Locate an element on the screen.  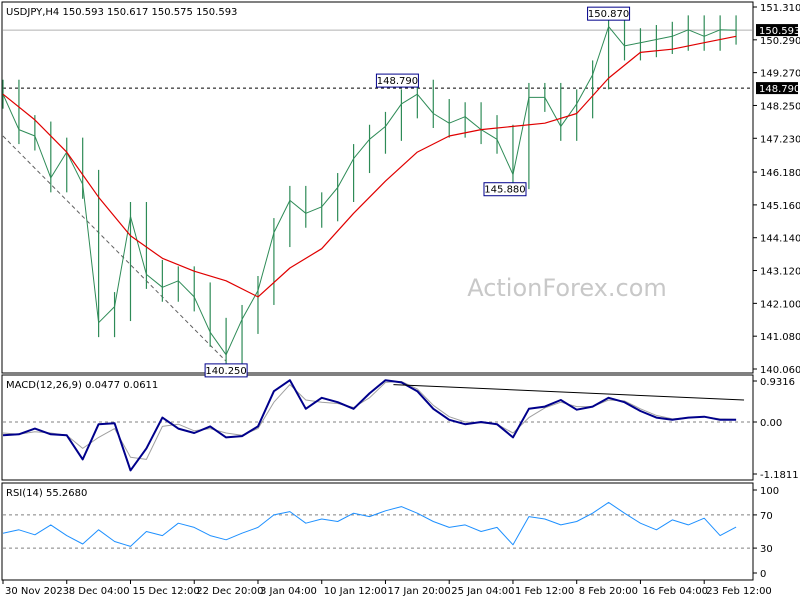
x-tick-label: 8 Dec 04:00 is located at coordinates (99, 591).